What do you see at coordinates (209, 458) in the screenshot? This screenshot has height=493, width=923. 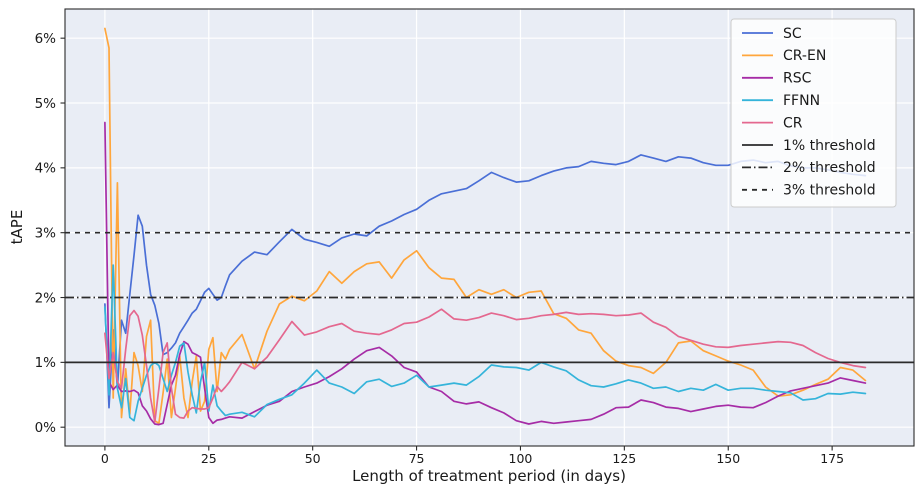 I see `x-tick-label: 25` at bounding box center [209, 458].